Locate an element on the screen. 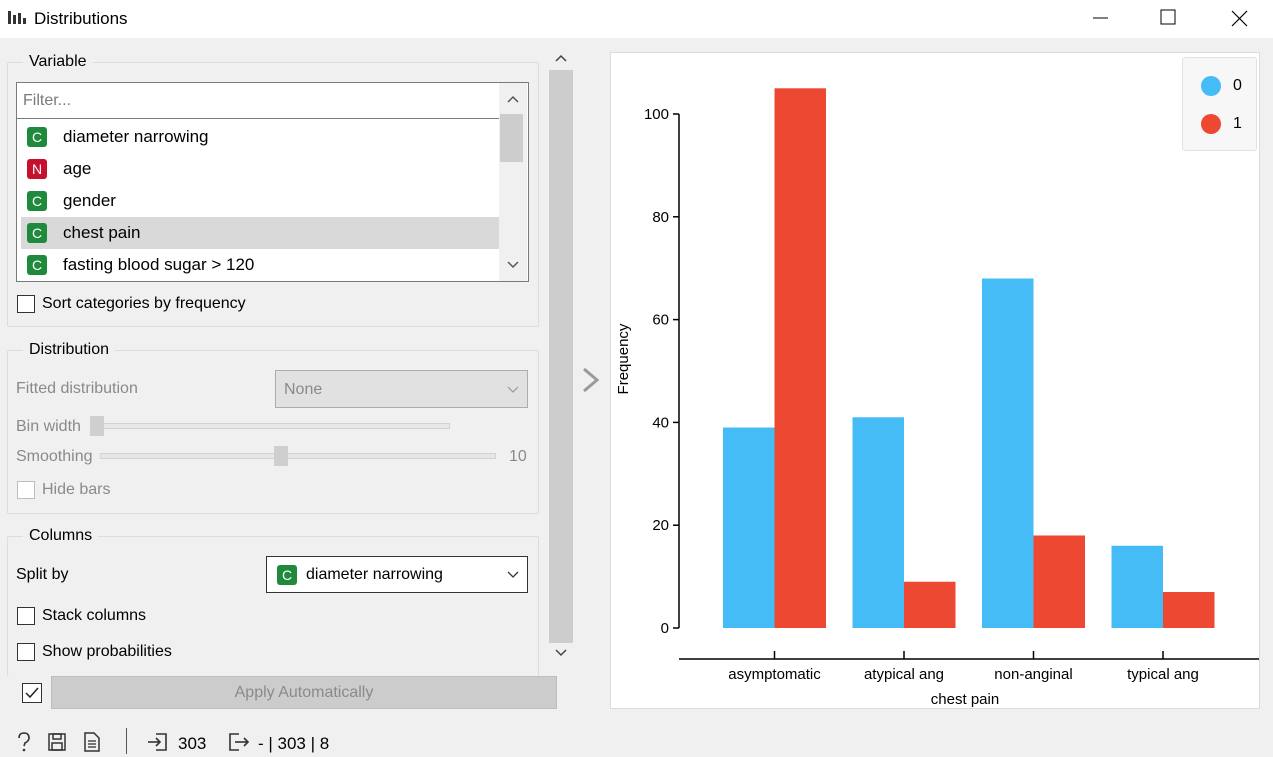  minimize-button is located at coordinates (1100, 19).